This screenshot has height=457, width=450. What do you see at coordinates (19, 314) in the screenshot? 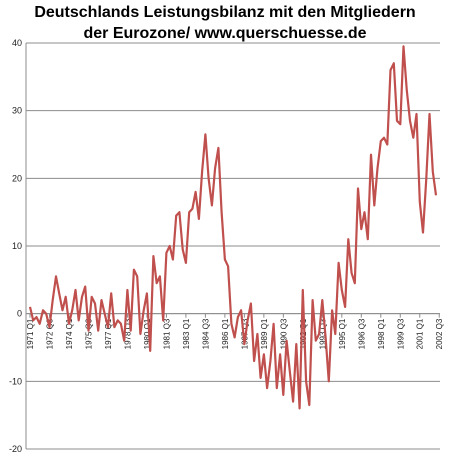
I see `y-tick-label: 0` at bounding box center [19, 314].